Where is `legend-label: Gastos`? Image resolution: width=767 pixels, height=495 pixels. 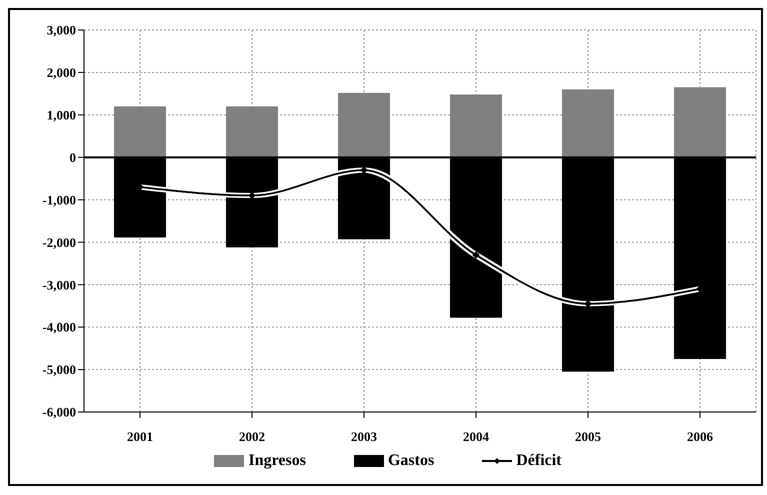
legend-label: Gastos is located at coordinates (411, 461).